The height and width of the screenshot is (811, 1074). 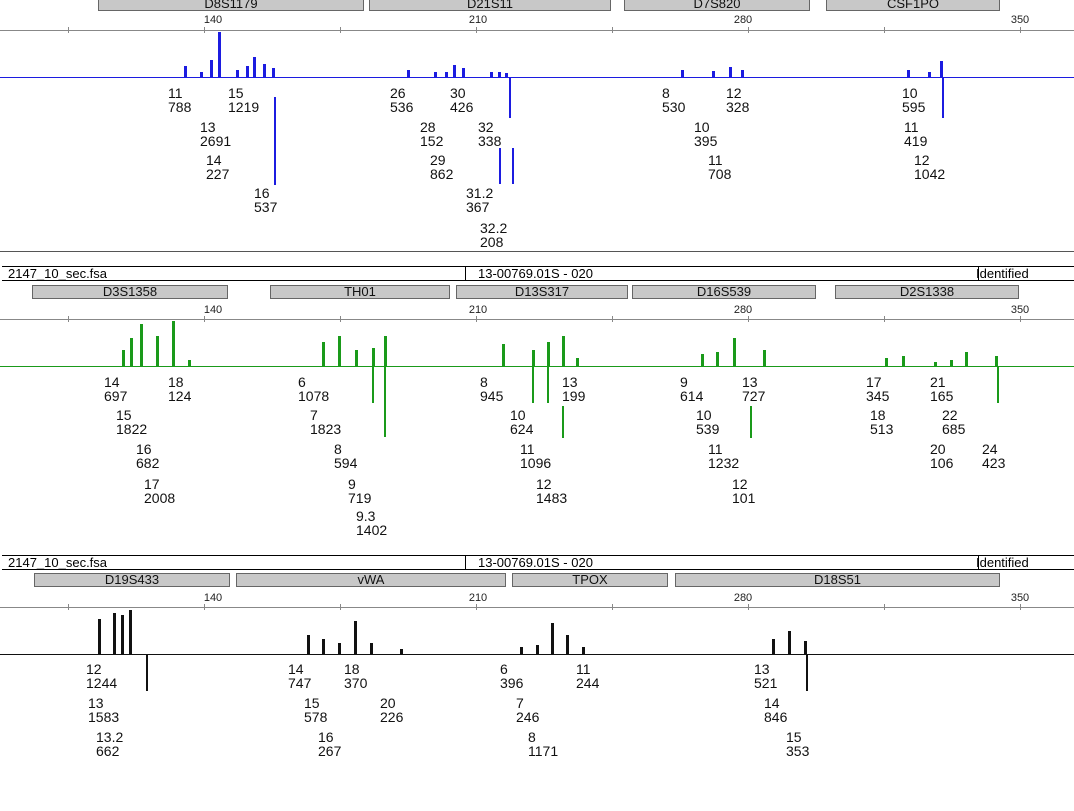 I want to click on locus-d7s820: D7S820, so click(x=717, y=5).